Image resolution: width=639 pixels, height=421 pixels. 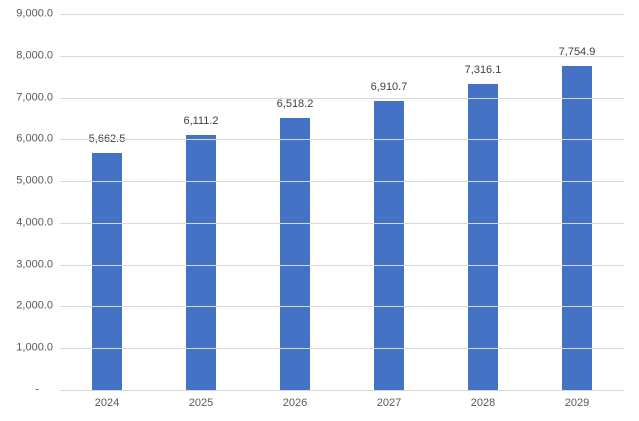 What do you see at coordinates (34, 97) in the screenshot?
I see `y-tick-label: 7,000.0` at bounding box center [34, 97].